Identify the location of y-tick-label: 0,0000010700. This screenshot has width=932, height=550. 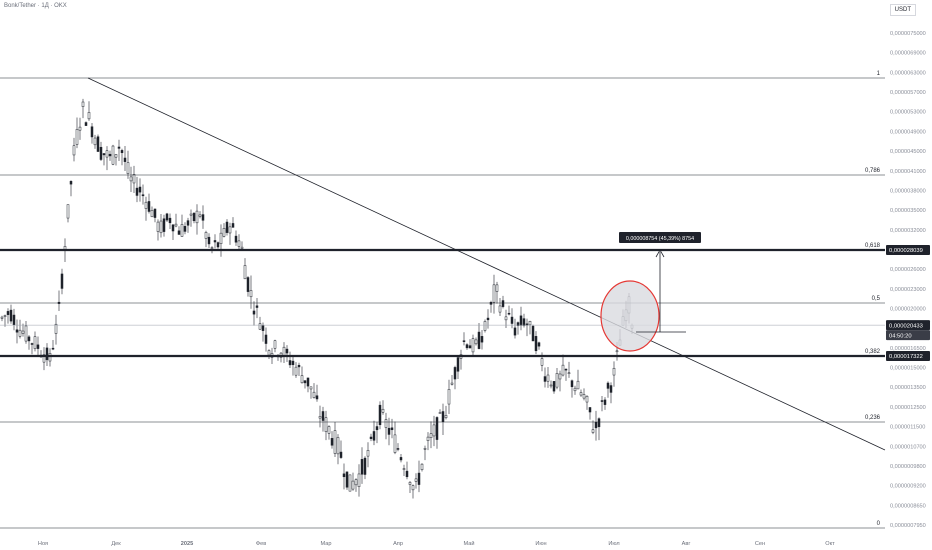
(908, 447).